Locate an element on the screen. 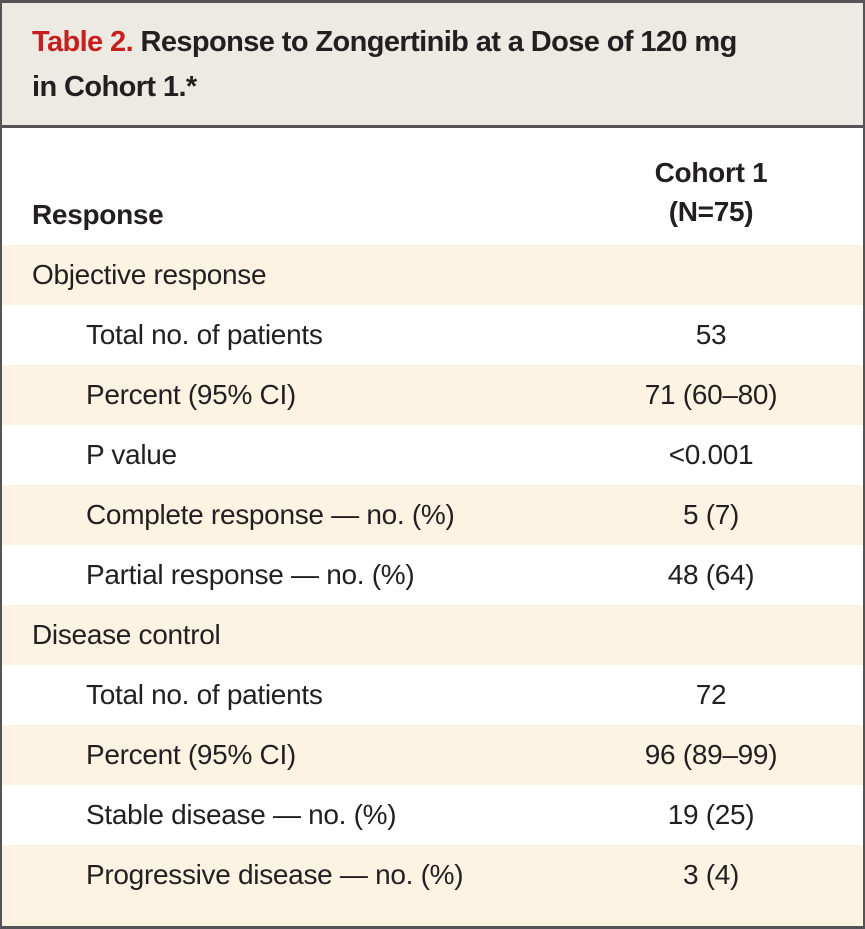  row-value: 96 (89–99) is located at coordinates (711, 754).